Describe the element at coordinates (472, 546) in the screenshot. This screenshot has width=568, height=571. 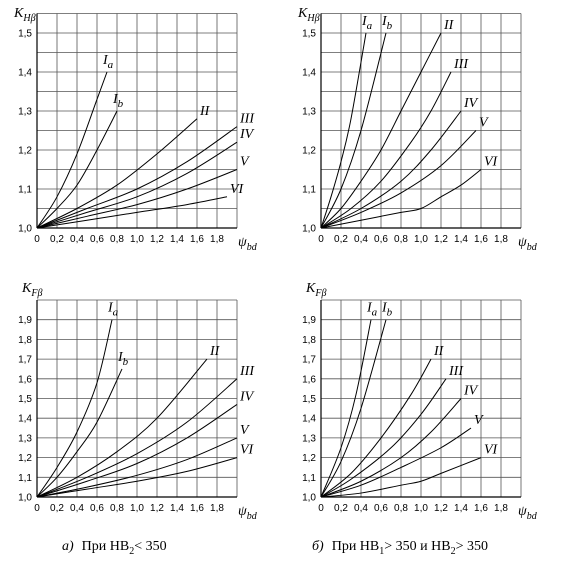
I see `caption-text: > 350` at that location.